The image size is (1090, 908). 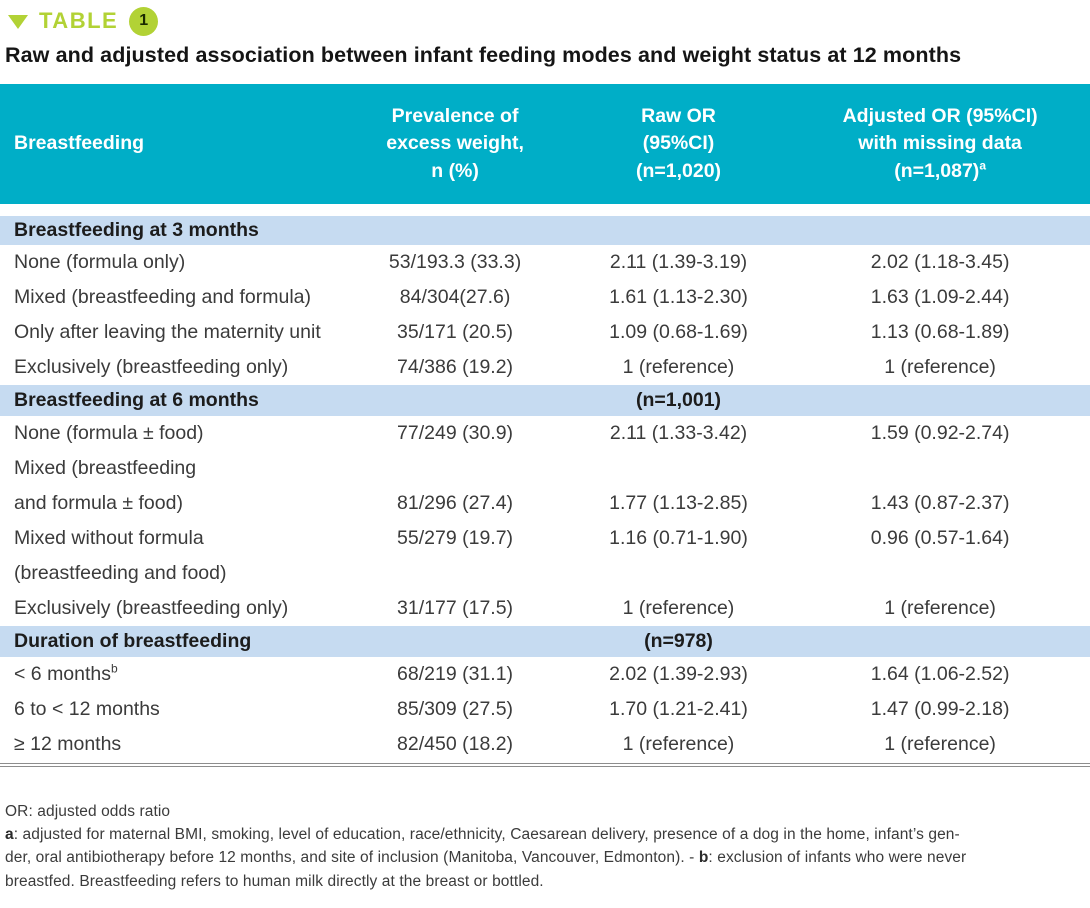 I want to click on section-header-row: Duration of breastfeeding (n=978), so click(x=545, y=641).